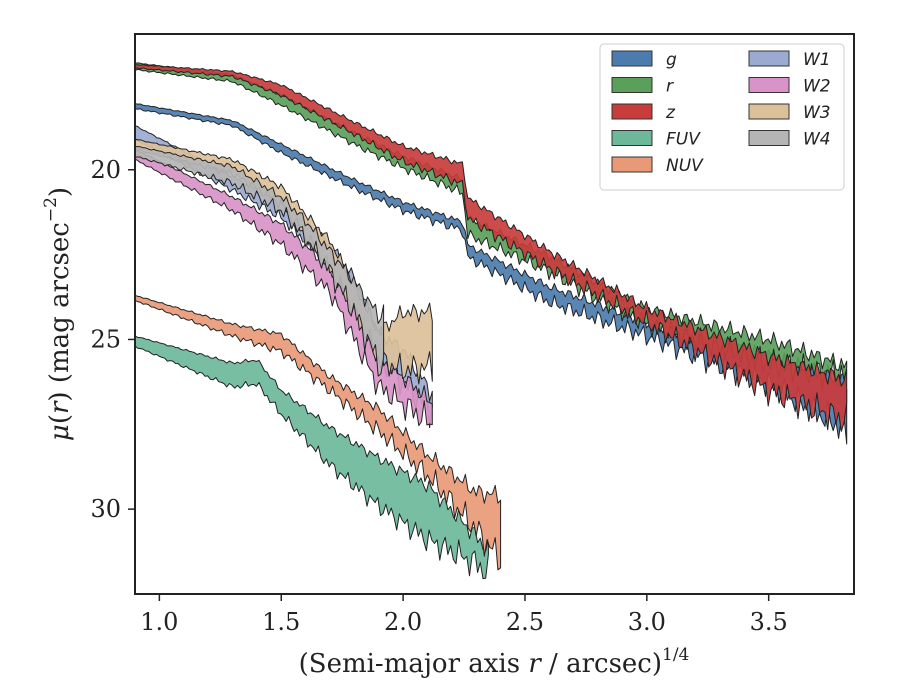 This screenshot has width=900, height=700. I want to click on x-tick-label: 3.5, so click(769, 622).